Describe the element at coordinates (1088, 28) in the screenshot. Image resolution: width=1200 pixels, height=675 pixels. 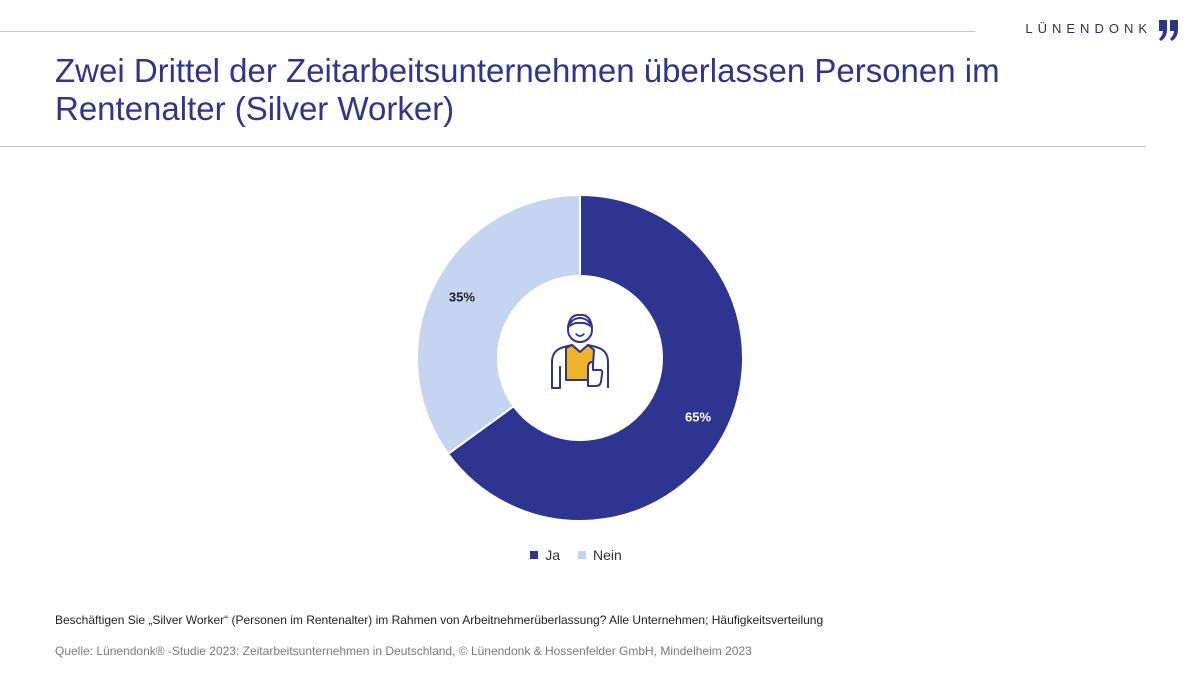
I see `brand-name: LÜNENDONK` at that location.